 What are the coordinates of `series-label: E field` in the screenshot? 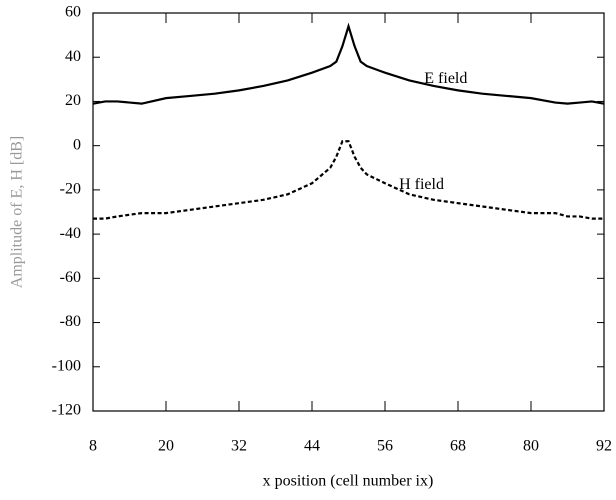 It's located at (445, 78).